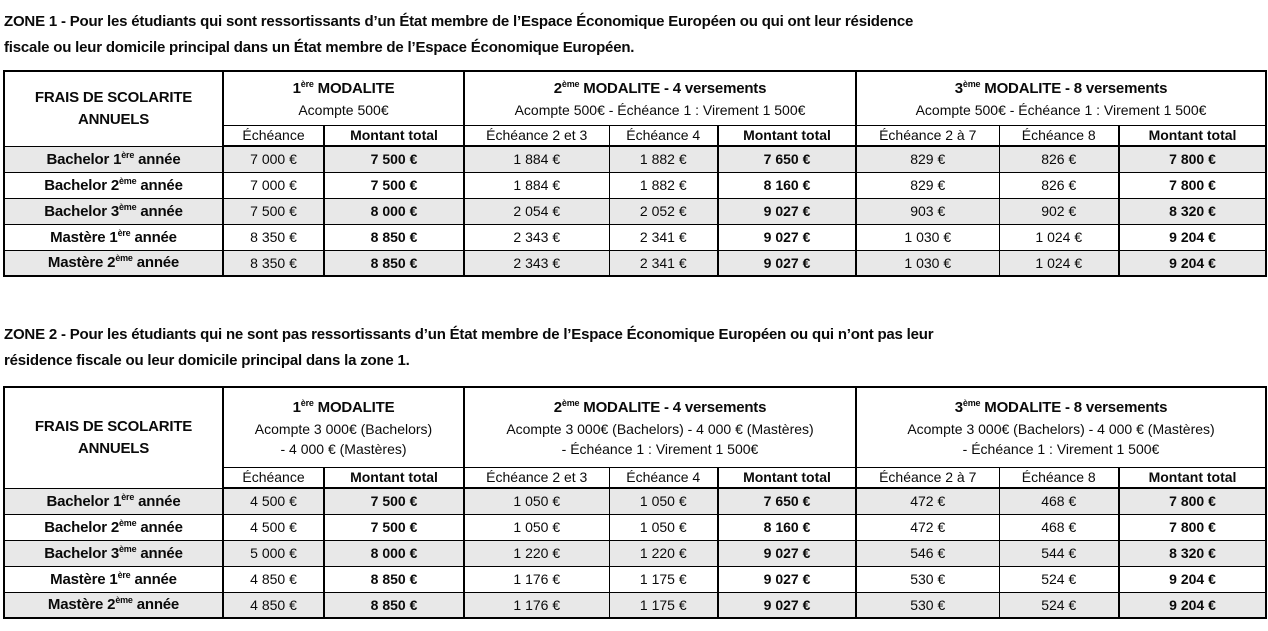 The width and height of the screenshot is (1268, 631). What do you see at coordinates (536, 477) in the screenshot?
I see `column-header-echeance-2-3: Échéance 2 et 3` at bounding box center [536, 477].